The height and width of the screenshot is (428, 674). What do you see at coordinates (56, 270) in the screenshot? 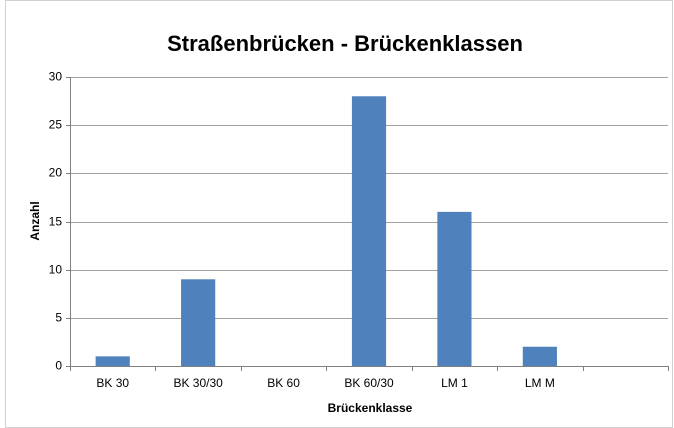
I see `y-tick-label: 10` at bounding box center [56, 270].